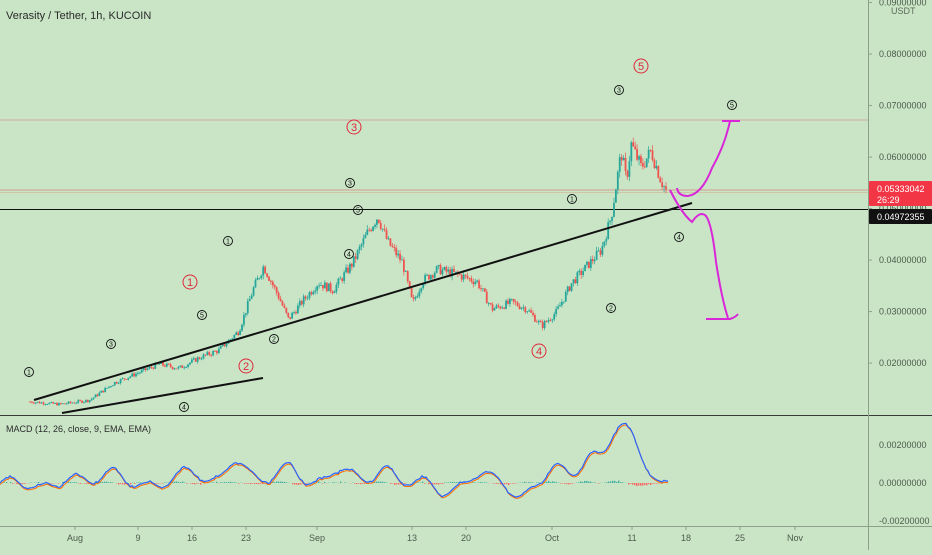 This screenshot has width=932, height=555. Describe the element at coordinates (903, 106) in the screenshot. I see `price-tick-label: 0.07000000` at that location.